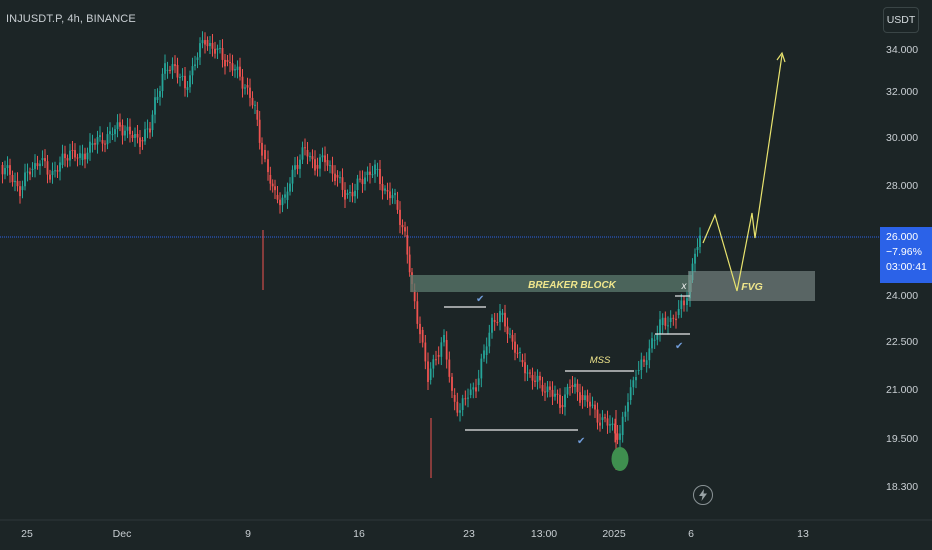 The height and width of the screenshot is (550, 932). I want to click on mss-label: MSS, so click(600, 360).